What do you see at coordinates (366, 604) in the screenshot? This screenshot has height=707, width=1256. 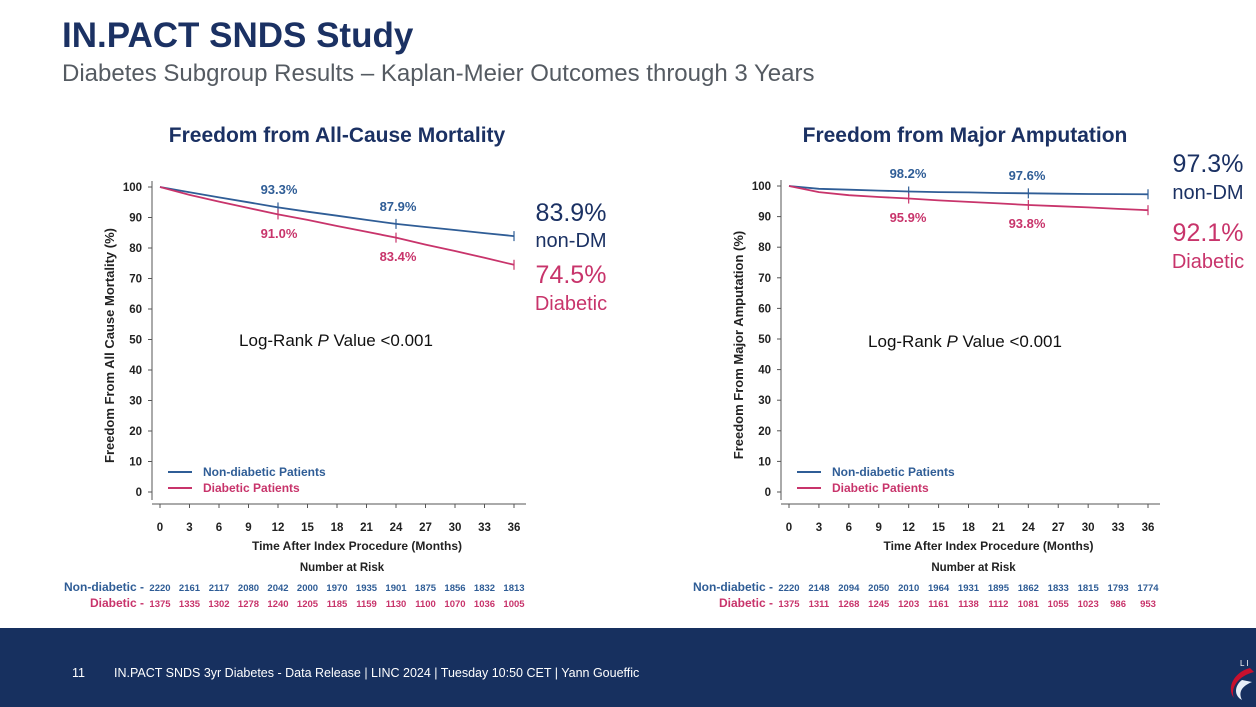 I see `risk-value: 1159` at bounding box center [366, 604].